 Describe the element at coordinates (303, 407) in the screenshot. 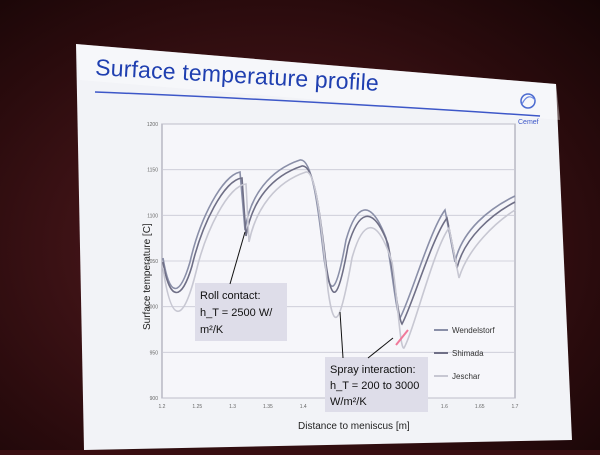

I see `x-tick-label: 1.4` at that location.